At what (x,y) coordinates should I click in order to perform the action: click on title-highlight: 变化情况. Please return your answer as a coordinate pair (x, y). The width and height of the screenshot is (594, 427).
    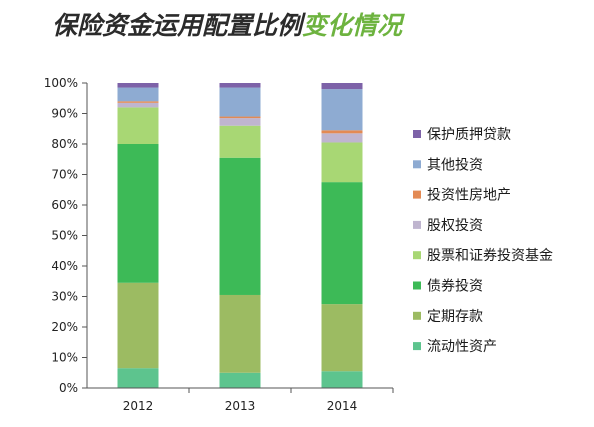
    Looking at the image, I should click on (352, 25).